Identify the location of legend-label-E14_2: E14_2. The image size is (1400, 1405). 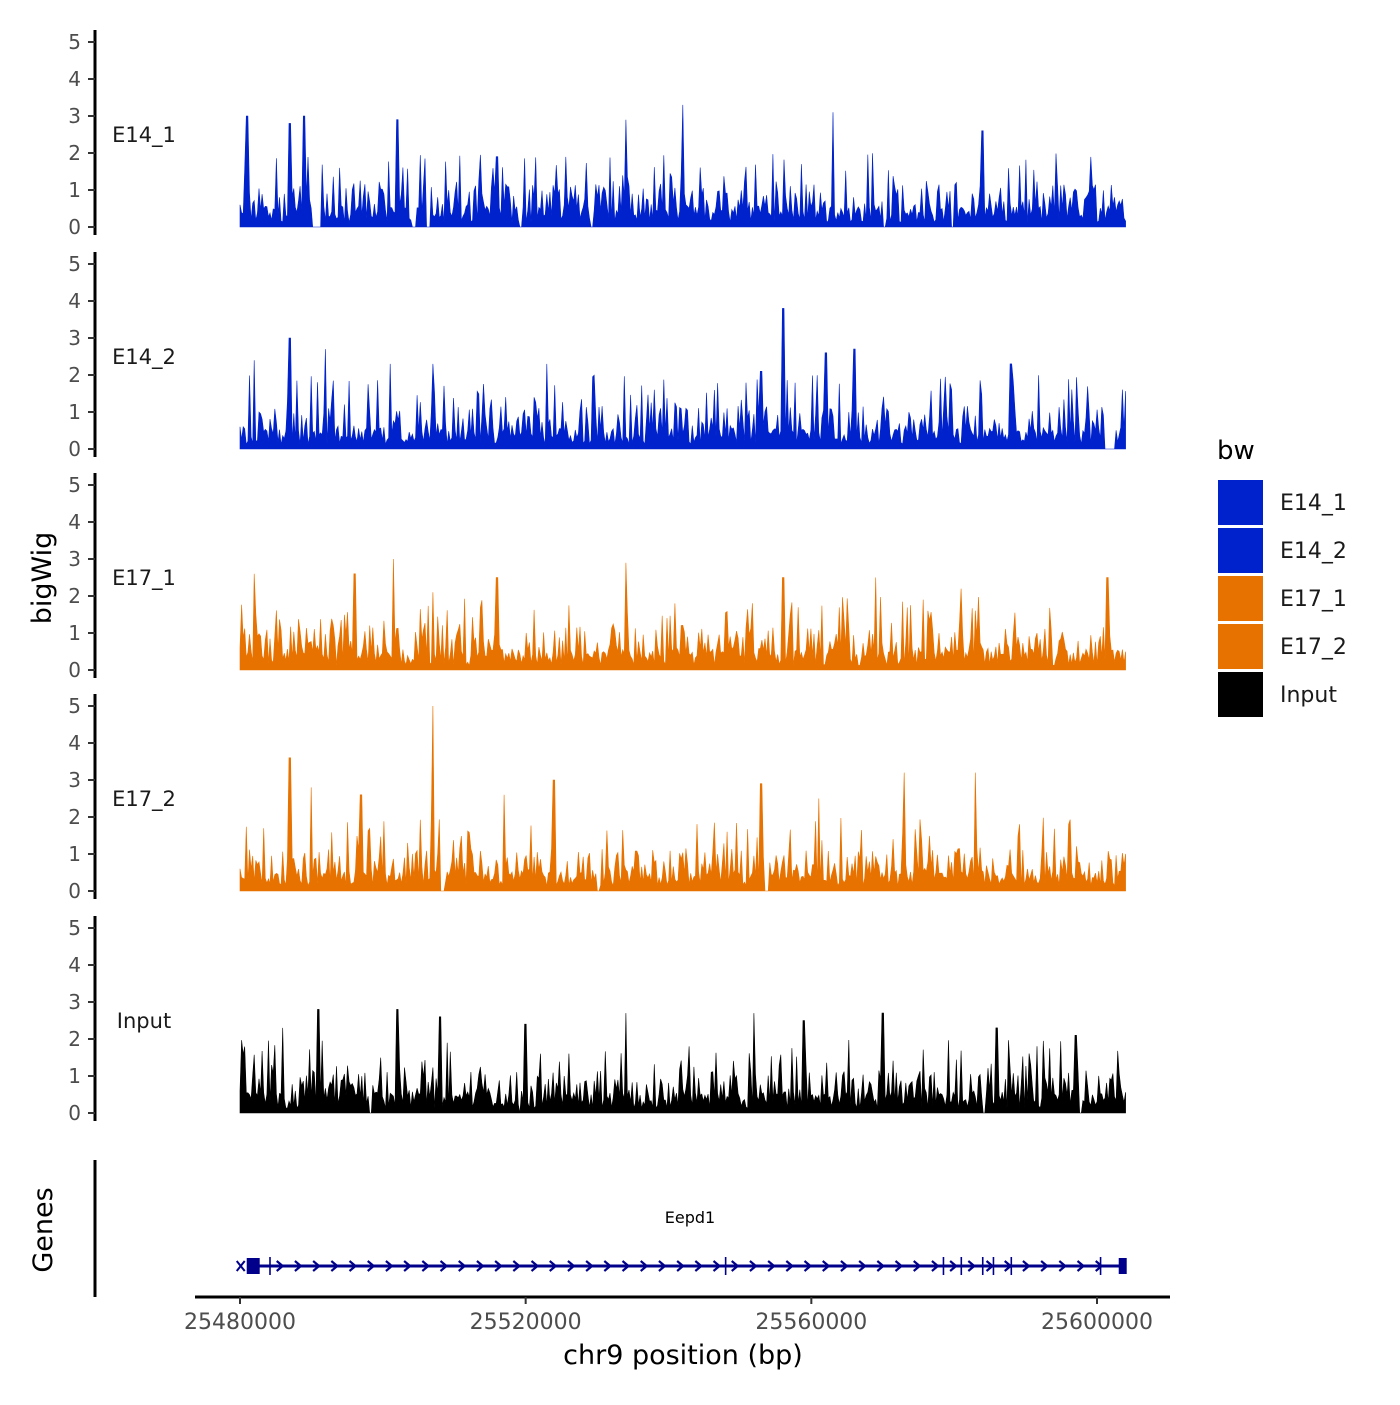
(1313, 551).